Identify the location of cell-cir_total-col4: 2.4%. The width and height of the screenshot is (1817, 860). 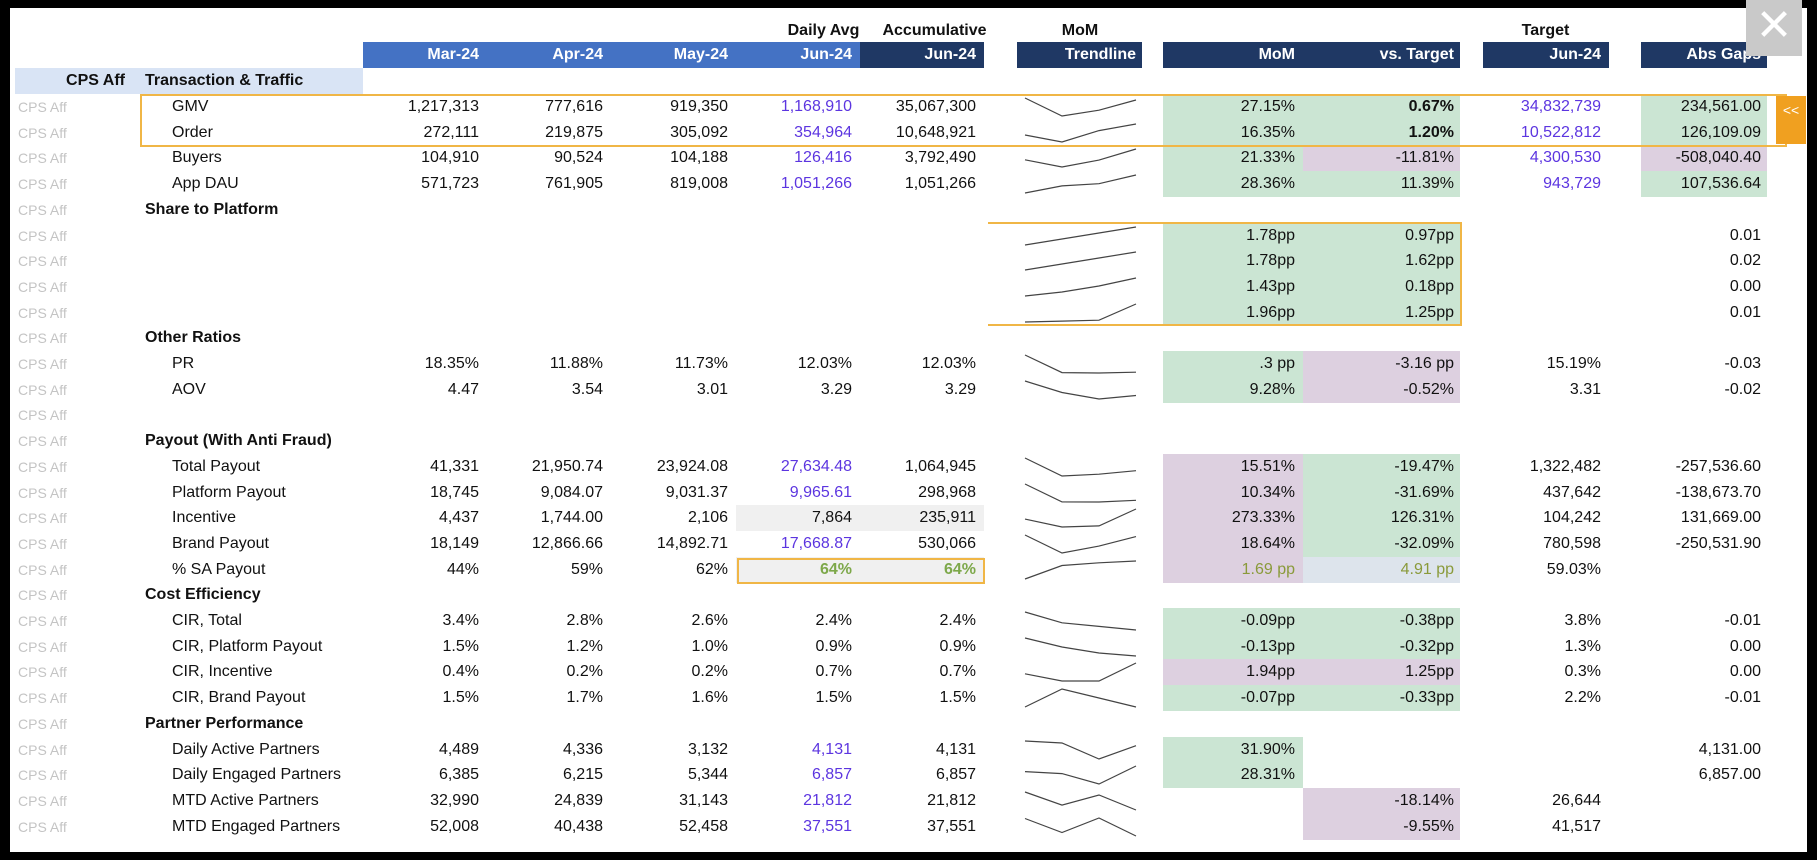
(957, 620).